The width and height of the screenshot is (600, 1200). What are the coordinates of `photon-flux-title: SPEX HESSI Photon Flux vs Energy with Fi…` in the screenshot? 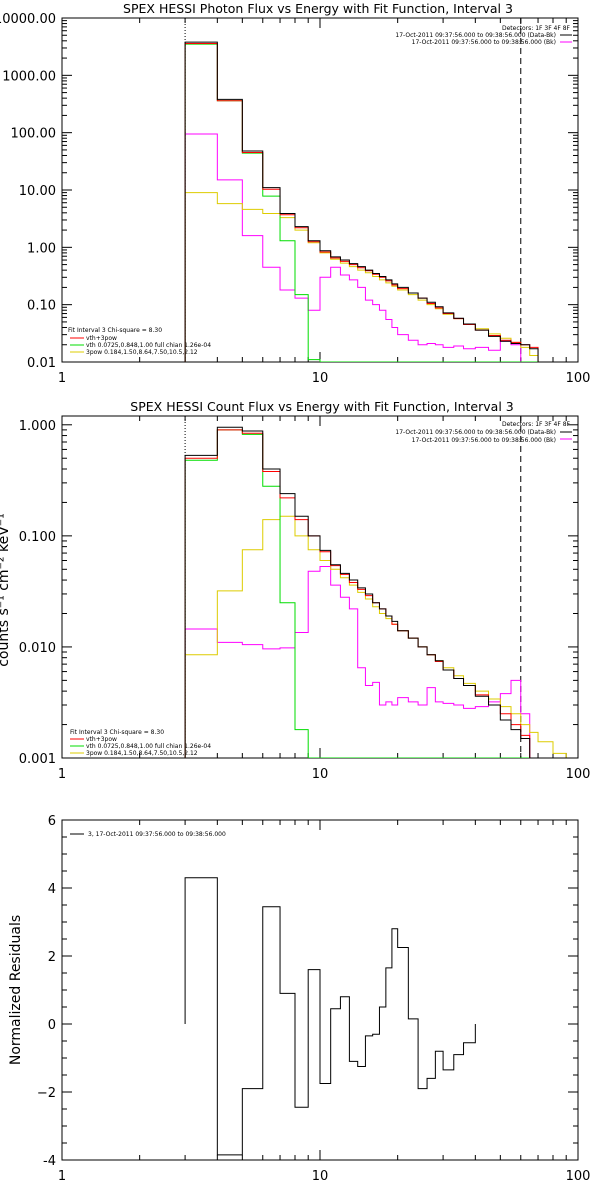 It's located at (318, 8).